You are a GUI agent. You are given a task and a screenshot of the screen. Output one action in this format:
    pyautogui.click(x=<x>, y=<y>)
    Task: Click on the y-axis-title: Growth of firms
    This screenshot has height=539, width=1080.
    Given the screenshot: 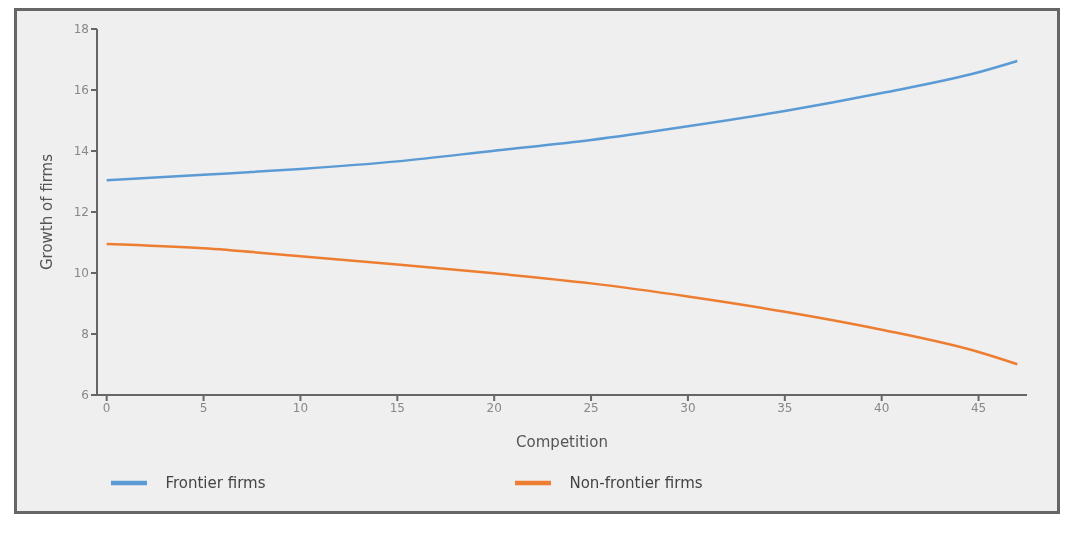 What is the action you would take?
    pyautogui.click(x=47, y=212)
    